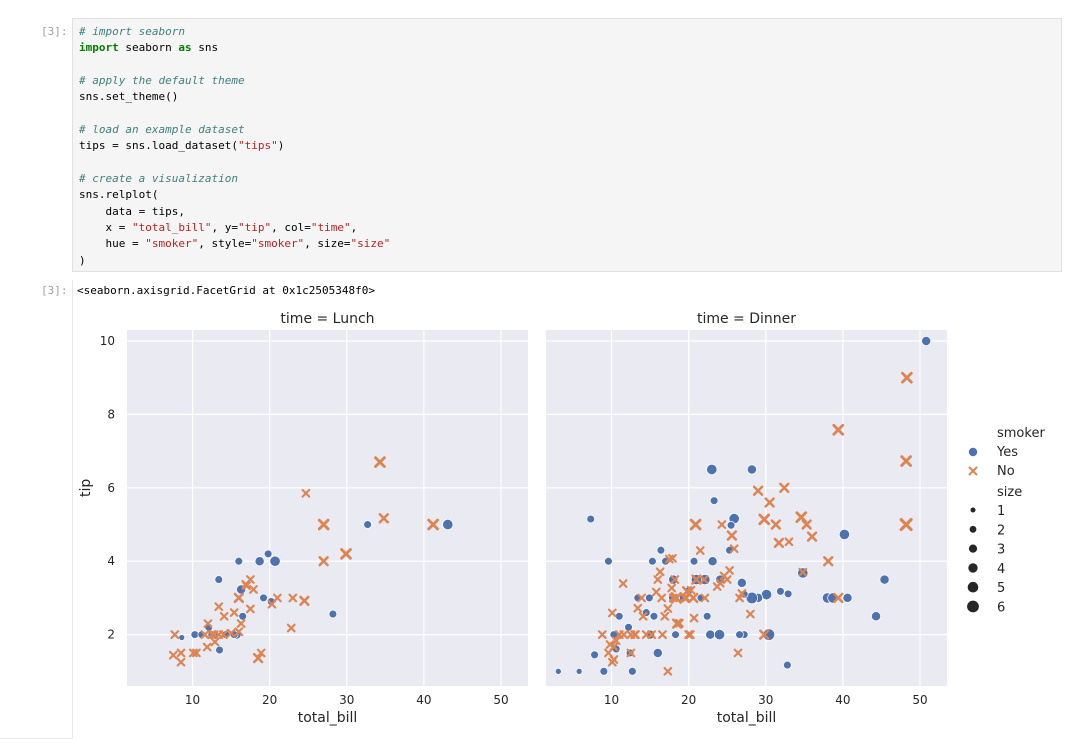  I want to click on code-text: , y=, so click(224, 228).